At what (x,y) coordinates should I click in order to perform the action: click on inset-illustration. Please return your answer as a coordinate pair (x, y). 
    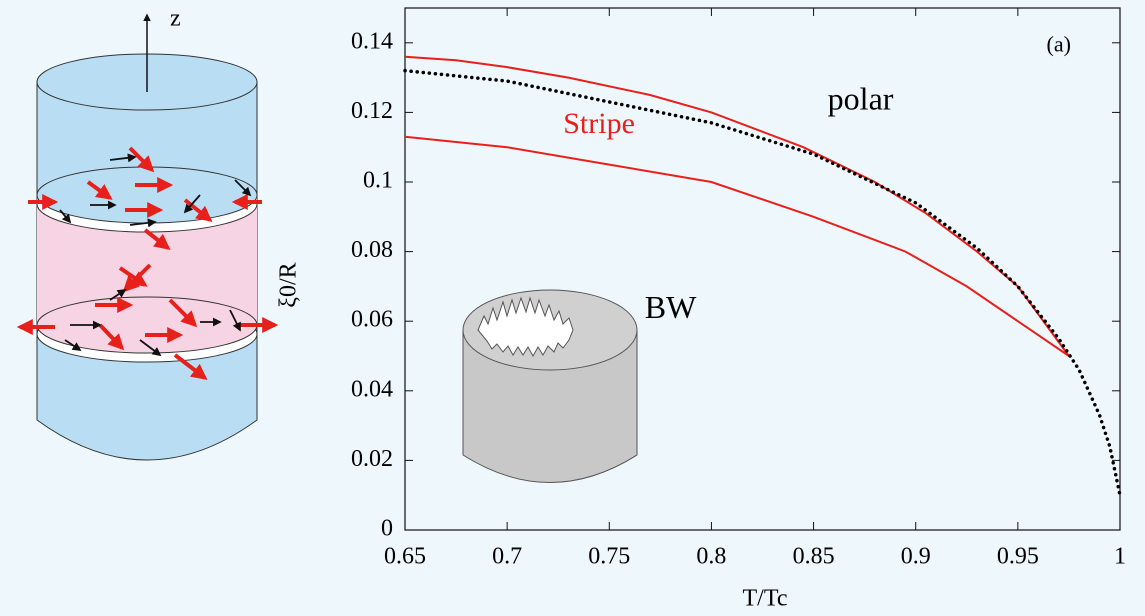
    Looking at the image, I should click on (550, 386).